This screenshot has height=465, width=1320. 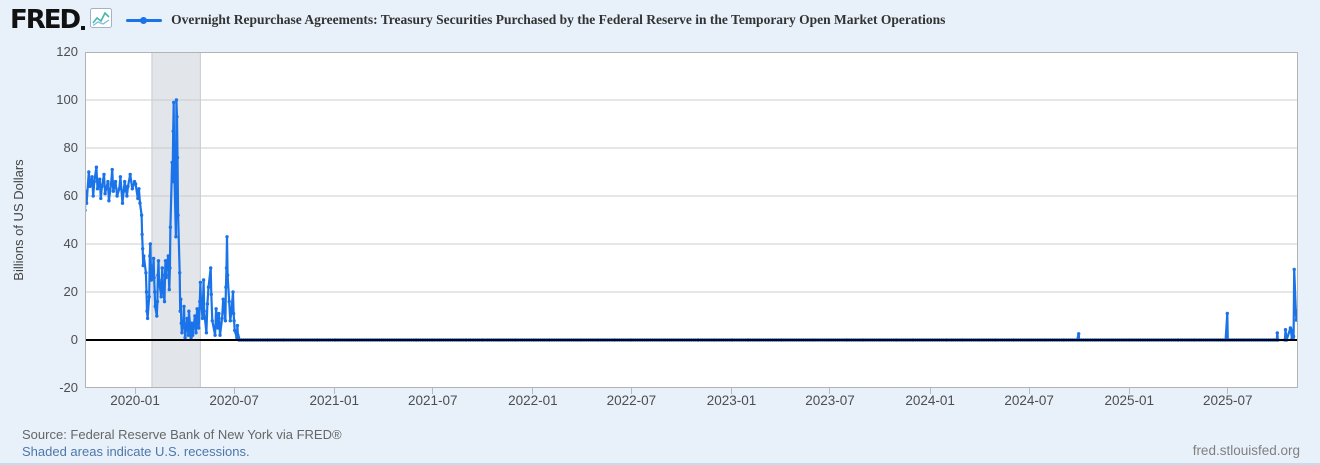 What do you see at coordinates (135, 400) in the screenshot?
I see `x-tick-label: 2020-01` at bounding box center [135, 400].